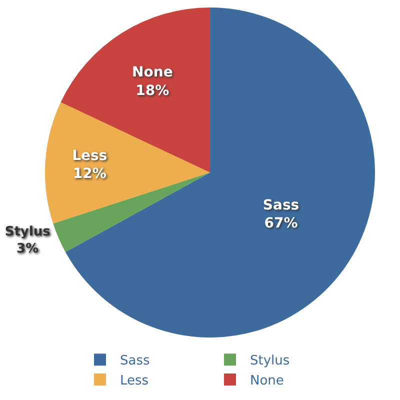 The width and height of the screenshot is (400, 400). Describe the element at coordinates (152, 72) in the screenshot. I see `slice-label: None` at that location.